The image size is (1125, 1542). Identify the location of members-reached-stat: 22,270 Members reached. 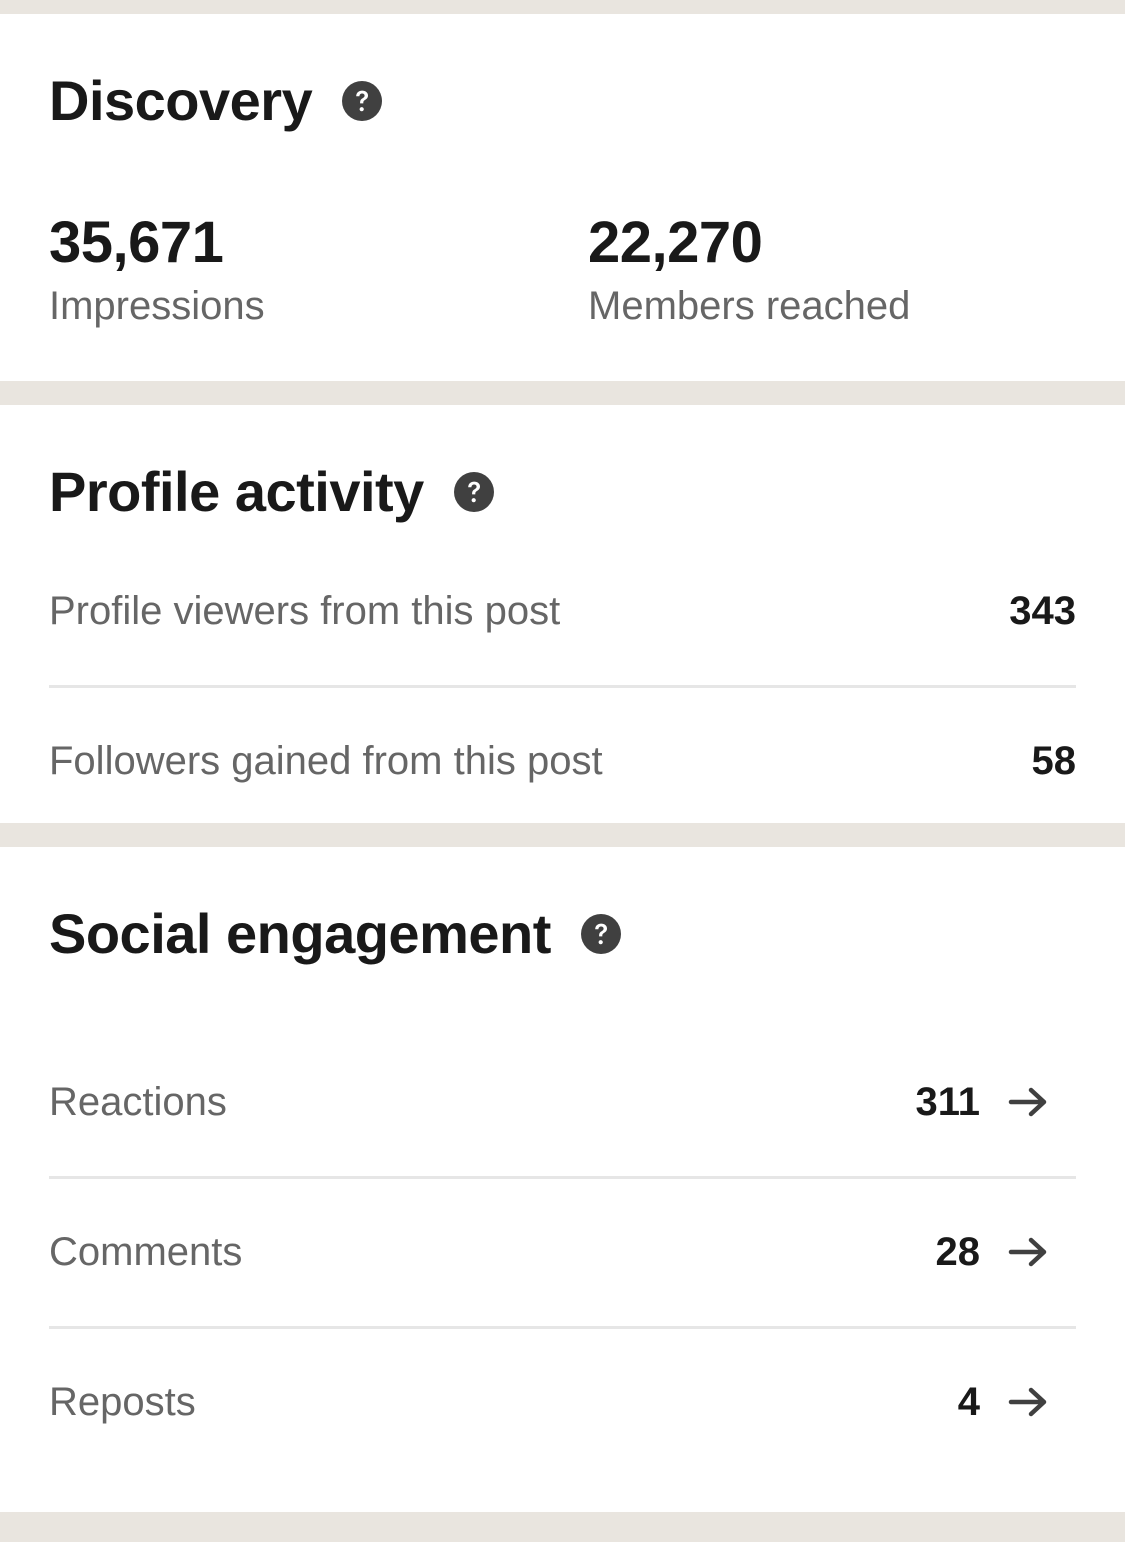
(749, 269).